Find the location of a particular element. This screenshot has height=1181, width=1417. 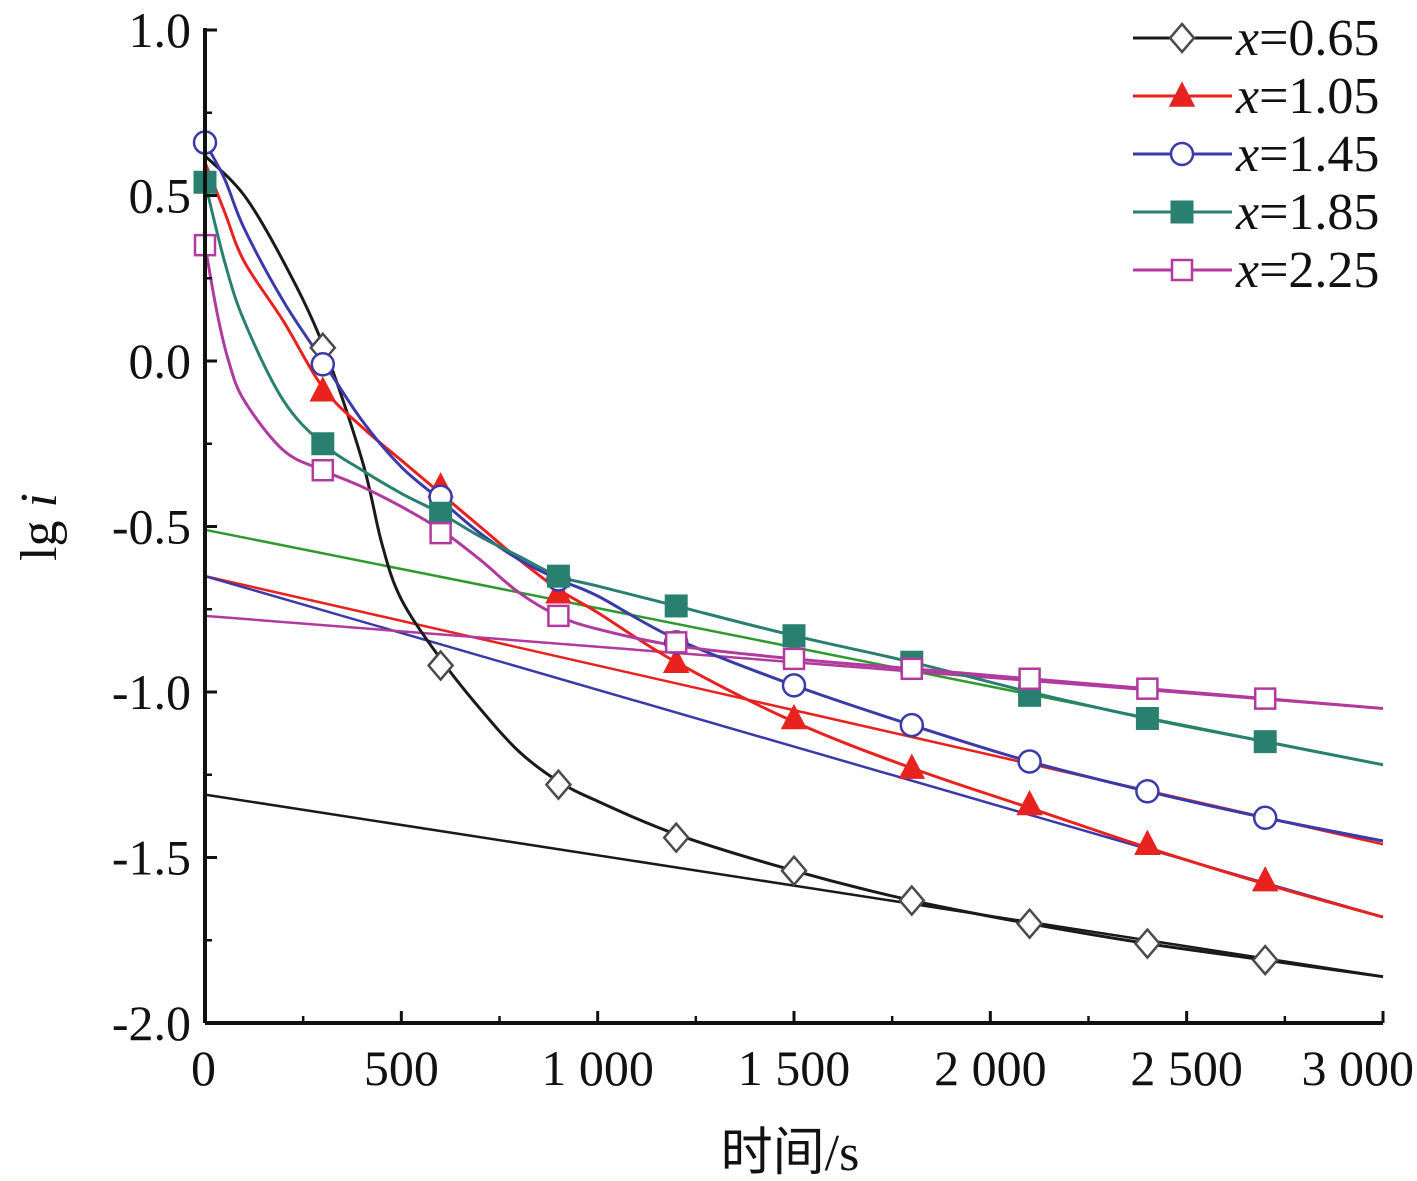

legend-entry-3: x=1.85 is located at coordinates (1307, 212).